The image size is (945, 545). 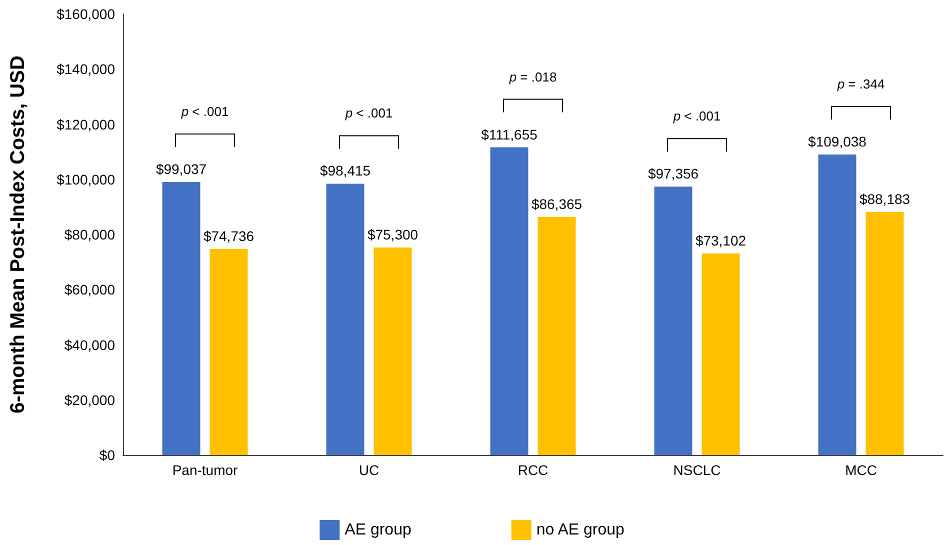 I want to click on data-label: $98,415, so click(x=345, y=170).